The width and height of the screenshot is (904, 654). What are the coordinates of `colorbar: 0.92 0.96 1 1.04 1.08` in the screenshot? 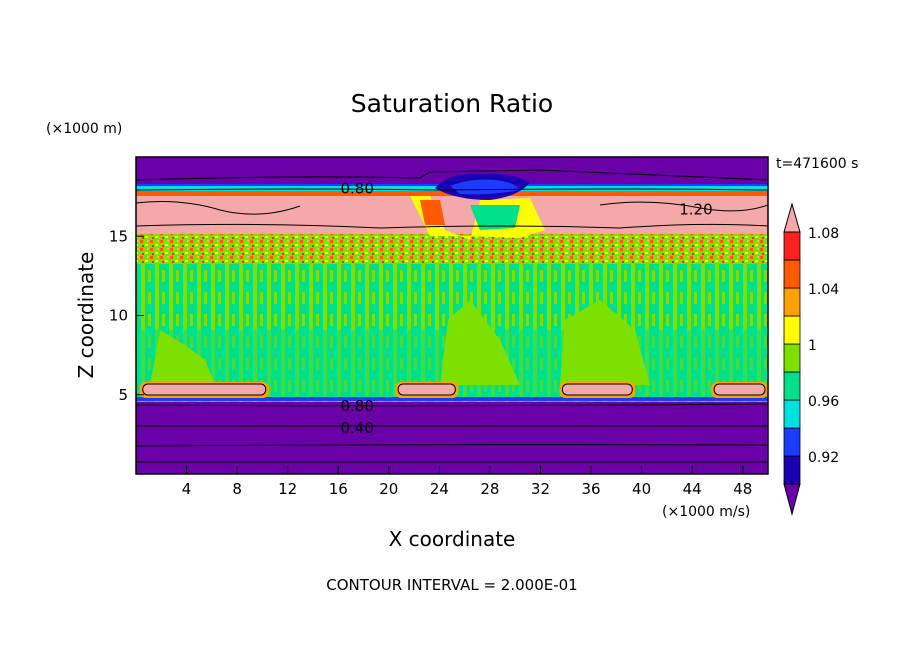 It's located at (811, 359).